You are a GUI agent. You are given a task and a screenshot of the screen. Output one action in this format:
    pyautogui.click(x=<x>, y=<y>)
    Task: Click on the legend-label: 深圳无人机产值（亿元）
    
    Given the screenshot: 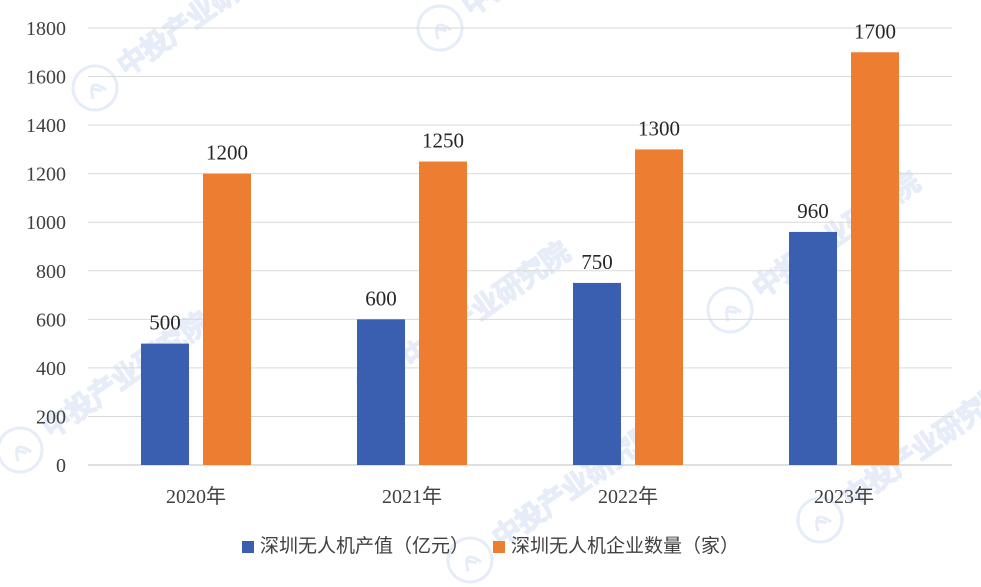 What is the action you would take?
    pyautogui.click(x=364, y=546)
    